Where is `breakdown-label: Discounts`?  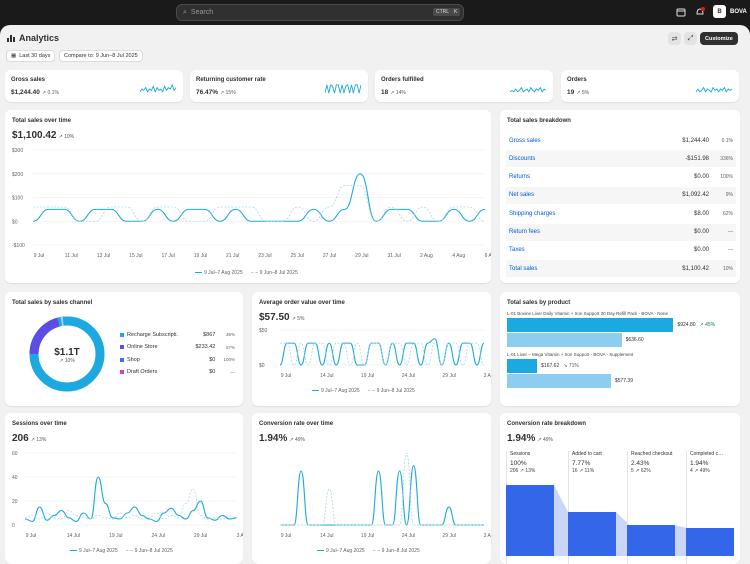 breakdown-label: Discounts is located at coordinates (522, 158).